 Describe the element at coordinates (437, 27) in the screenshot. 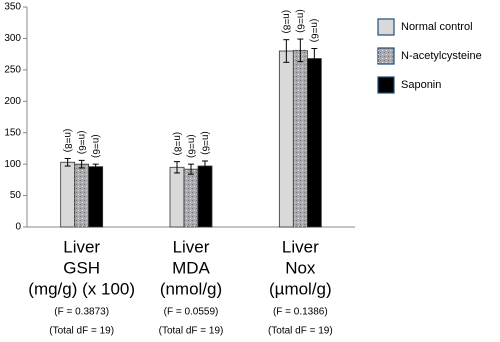

I see `legend-label: Normal control` at that location.